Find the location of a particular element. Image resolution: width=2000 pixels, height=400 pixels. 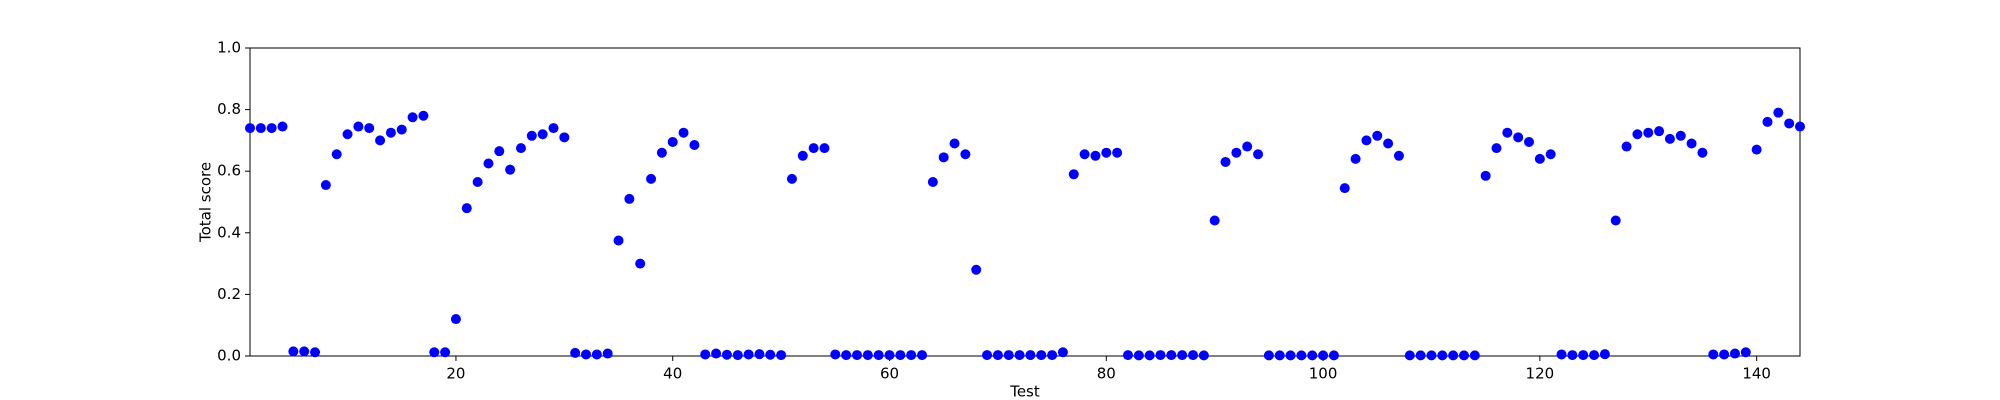

y-tick-label: 1.0 is located at coordinates (229, 48).